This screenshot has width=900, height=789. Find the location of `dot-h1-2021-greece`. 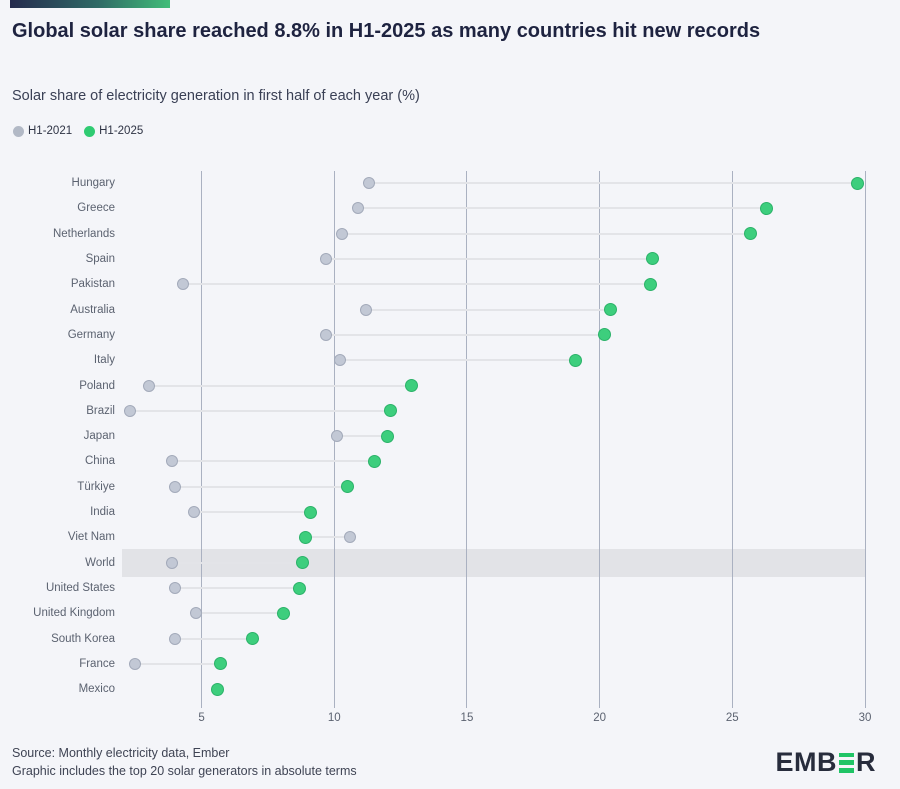

dot-h1-2021-greece is located at coordinates (358, 208).